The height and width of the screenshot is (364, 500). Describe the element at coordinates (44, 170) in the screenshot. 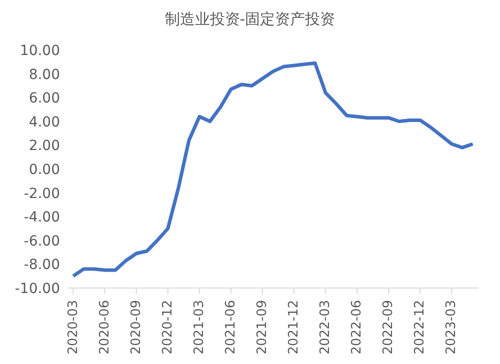

I see `y-tick-label: 0.00` at that location.